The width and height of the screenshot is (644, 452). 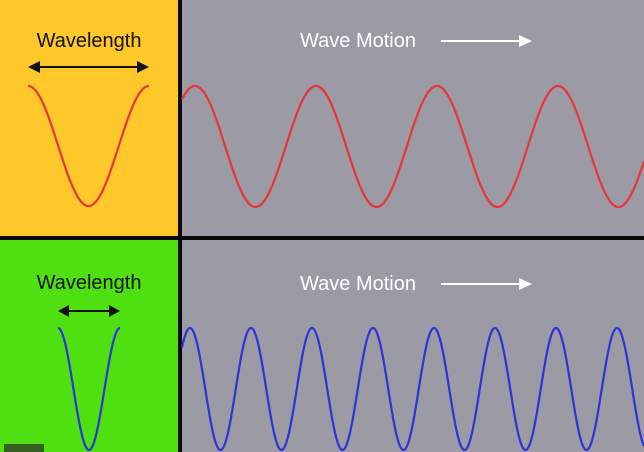 What do you see at coordinates (89, 283) in the screenshot?
I see `bottom-wavelength-label: Wavelength` at bounding box center [89, 283].